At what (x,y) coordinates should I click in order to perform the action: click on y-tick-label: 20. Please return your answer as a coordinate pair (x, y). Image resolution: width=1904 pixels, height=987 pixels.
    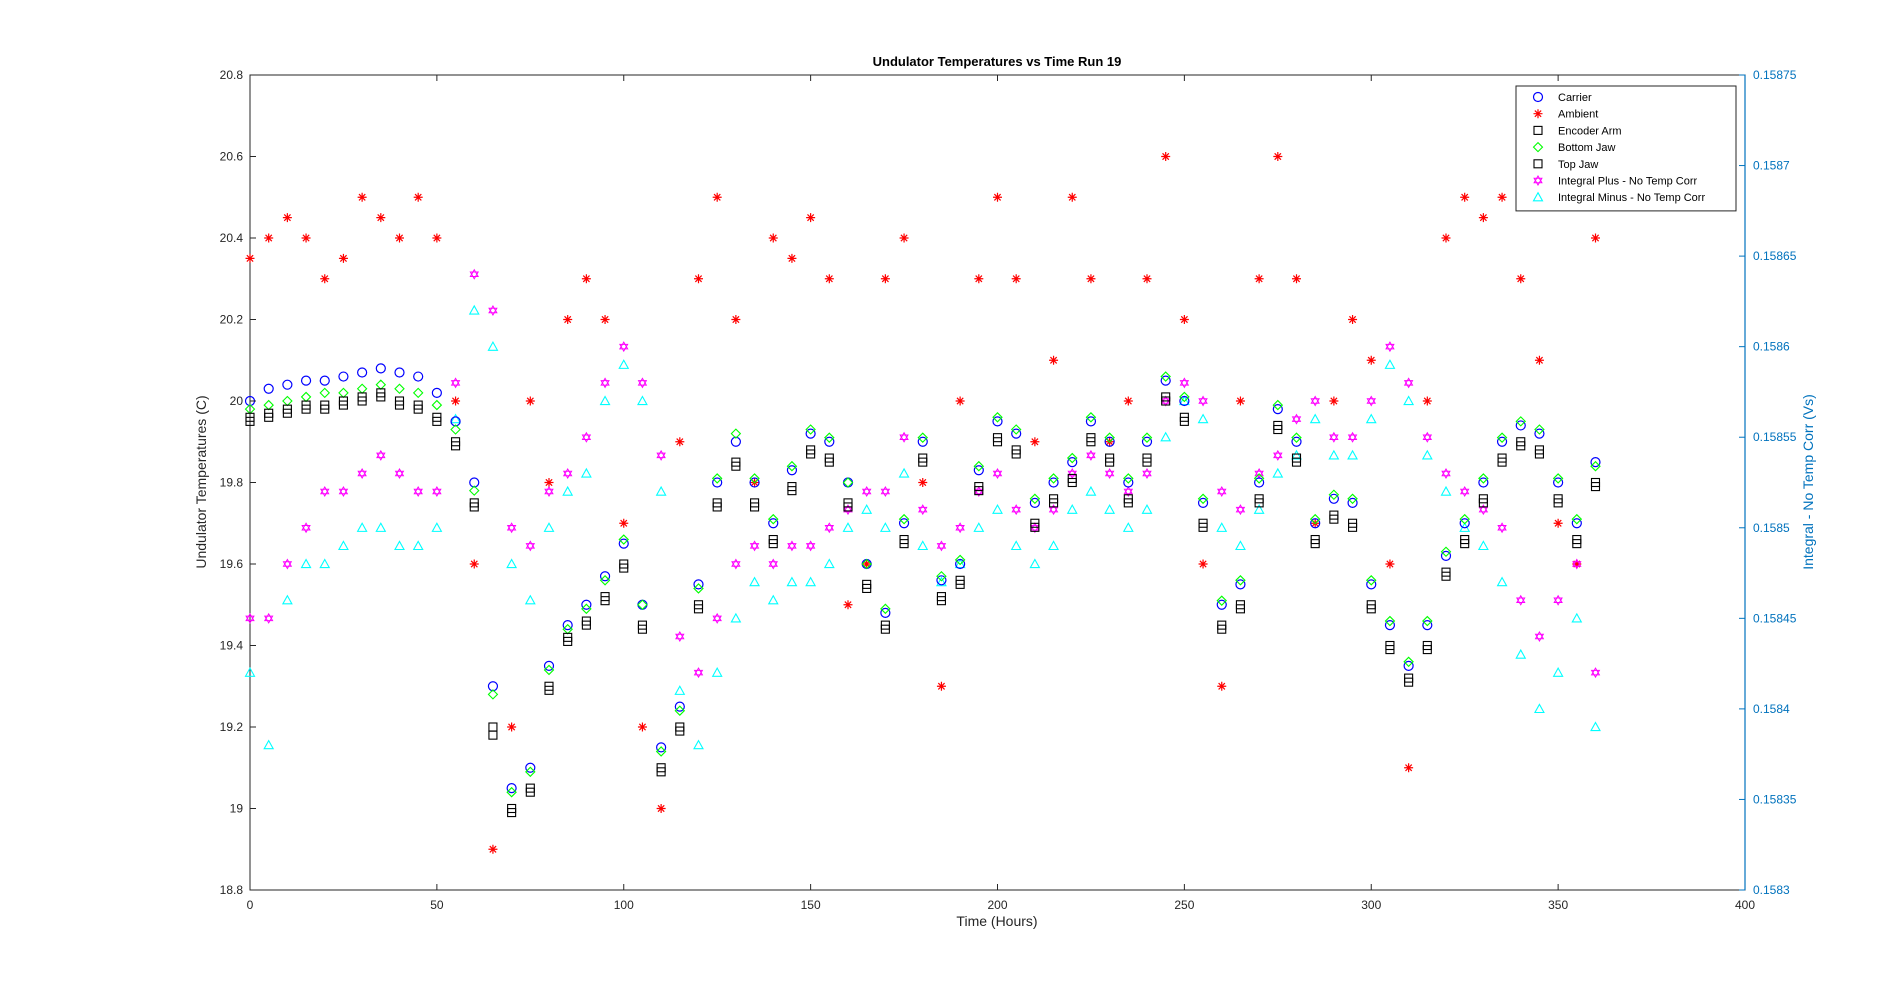
    Looking at the image, I should click on (237, 401).